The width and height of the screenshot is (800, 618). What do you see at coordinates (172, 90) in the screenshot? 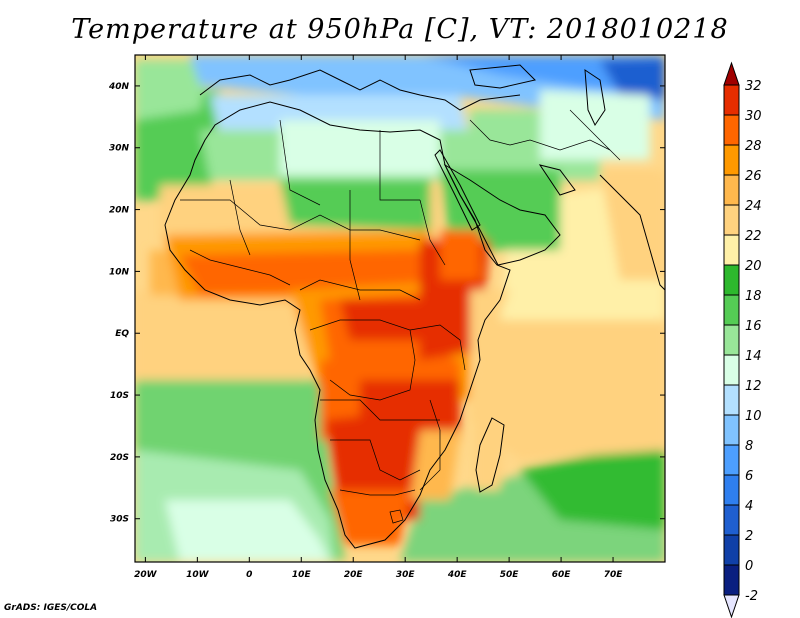
I see `field-north-atlantic-pale` at bounding box center [172, 90].